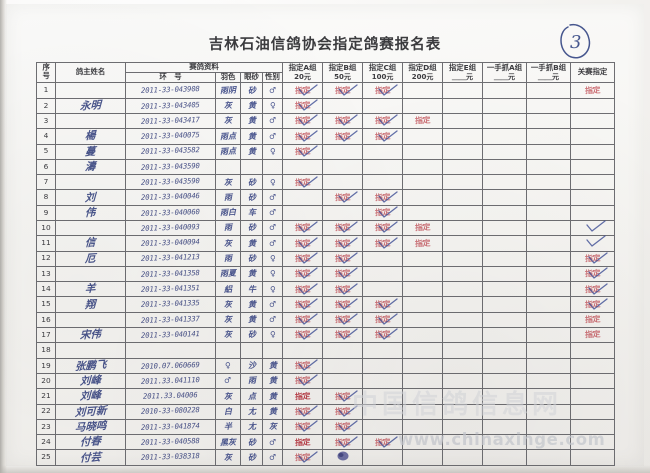 This screenshot has width=650, height=473. What do you see at coordinates (272, 274) in the screenshot?
I see `cell-sex: ♀` at bounding box center [272, 274].